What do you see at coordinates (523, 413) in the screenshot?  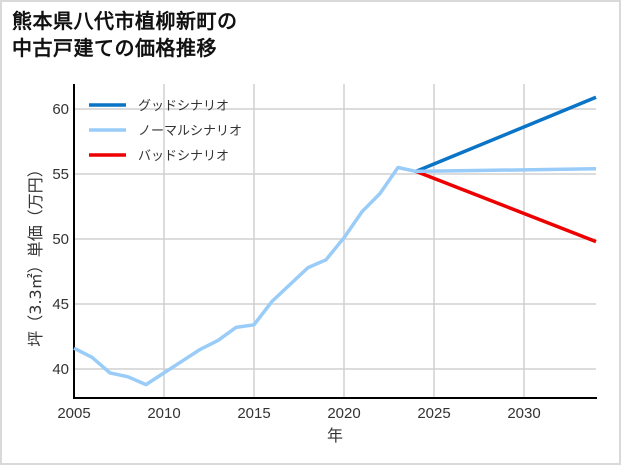 I see `x-tick-label: 2030` at bounding box center [523, 413].